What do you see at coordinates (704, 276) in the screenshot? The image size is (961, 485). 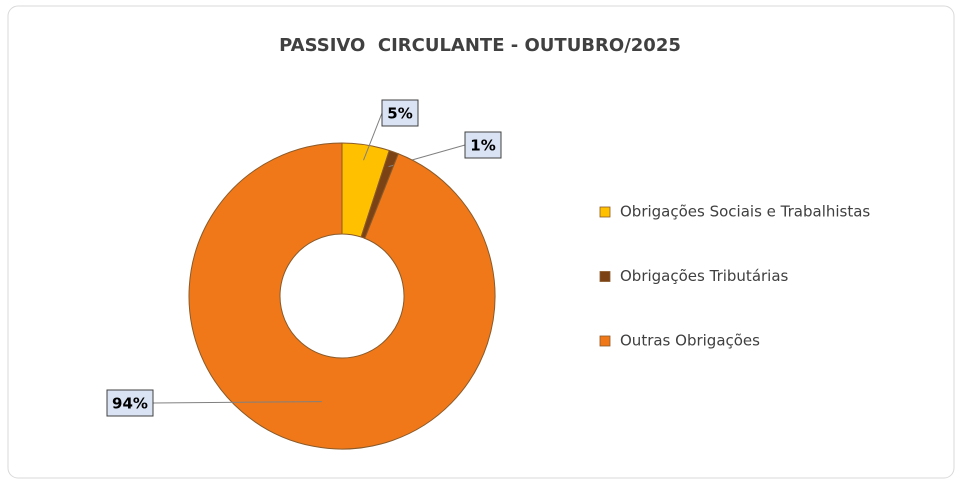 I see `legend-label: Obrigações Tributárias` at bounding box center [704, 276].